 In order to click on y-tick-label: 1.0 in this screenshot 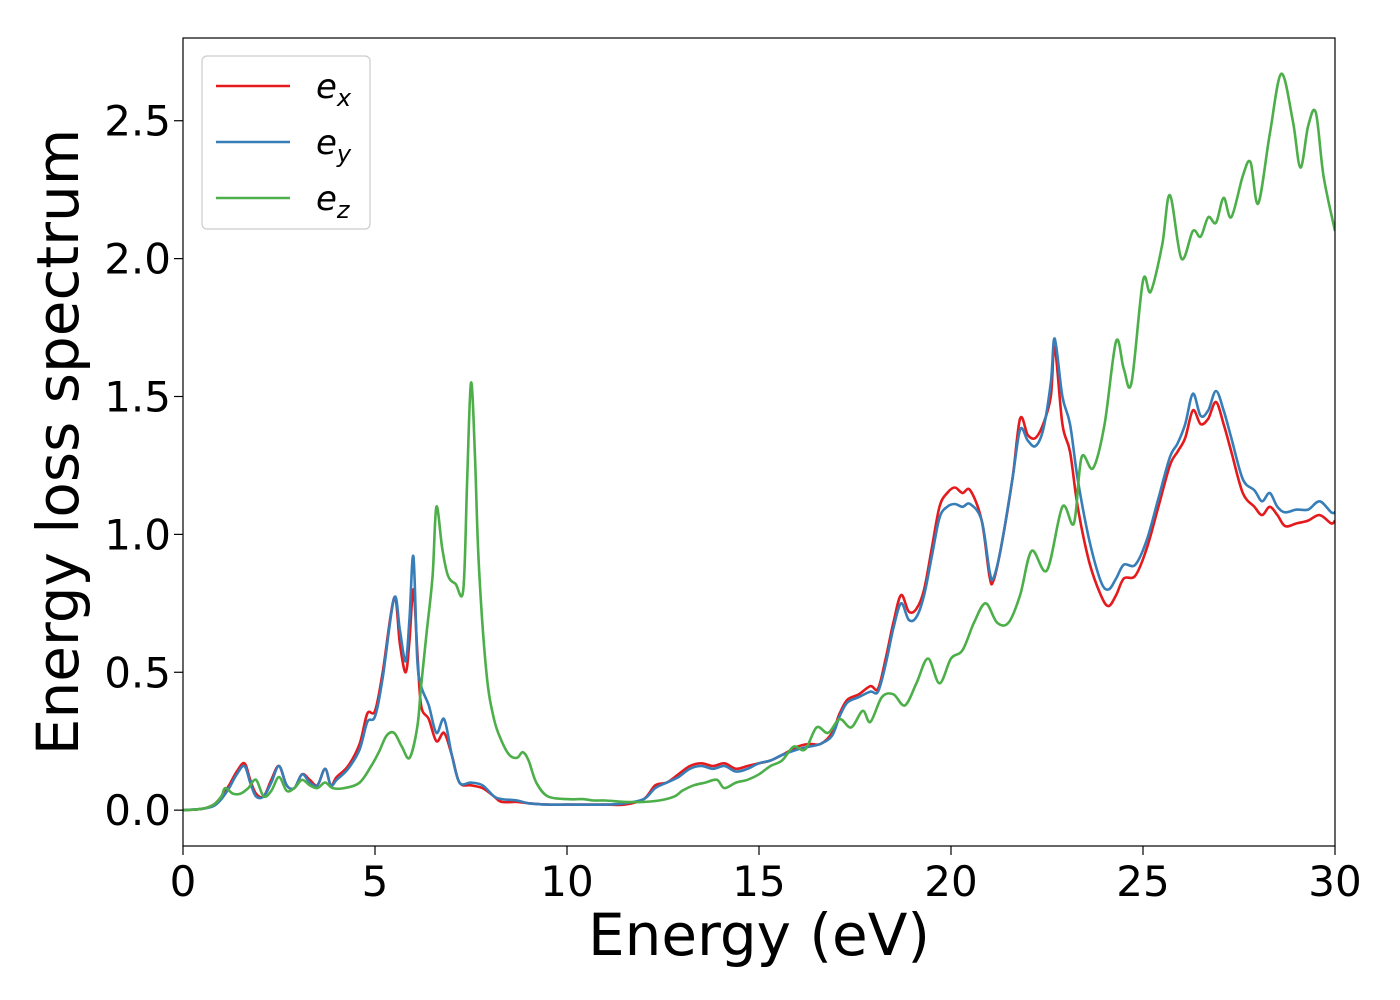, I will do `click(137, 534)`.